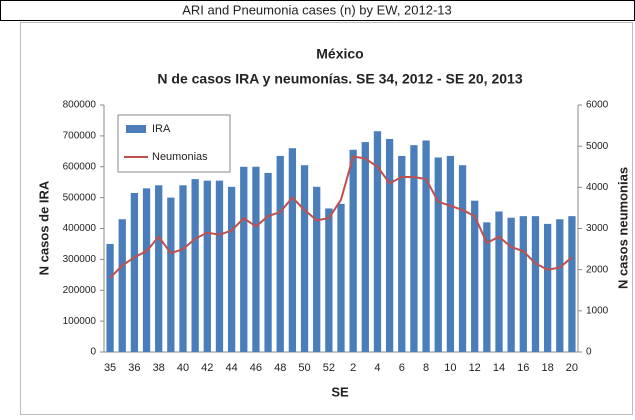 Image resolution: width=635 pixels, height=420 pixels. Describe the element at coordinates (402, 368) in the screenshot. I see `x-tick-label: 6` at that location.